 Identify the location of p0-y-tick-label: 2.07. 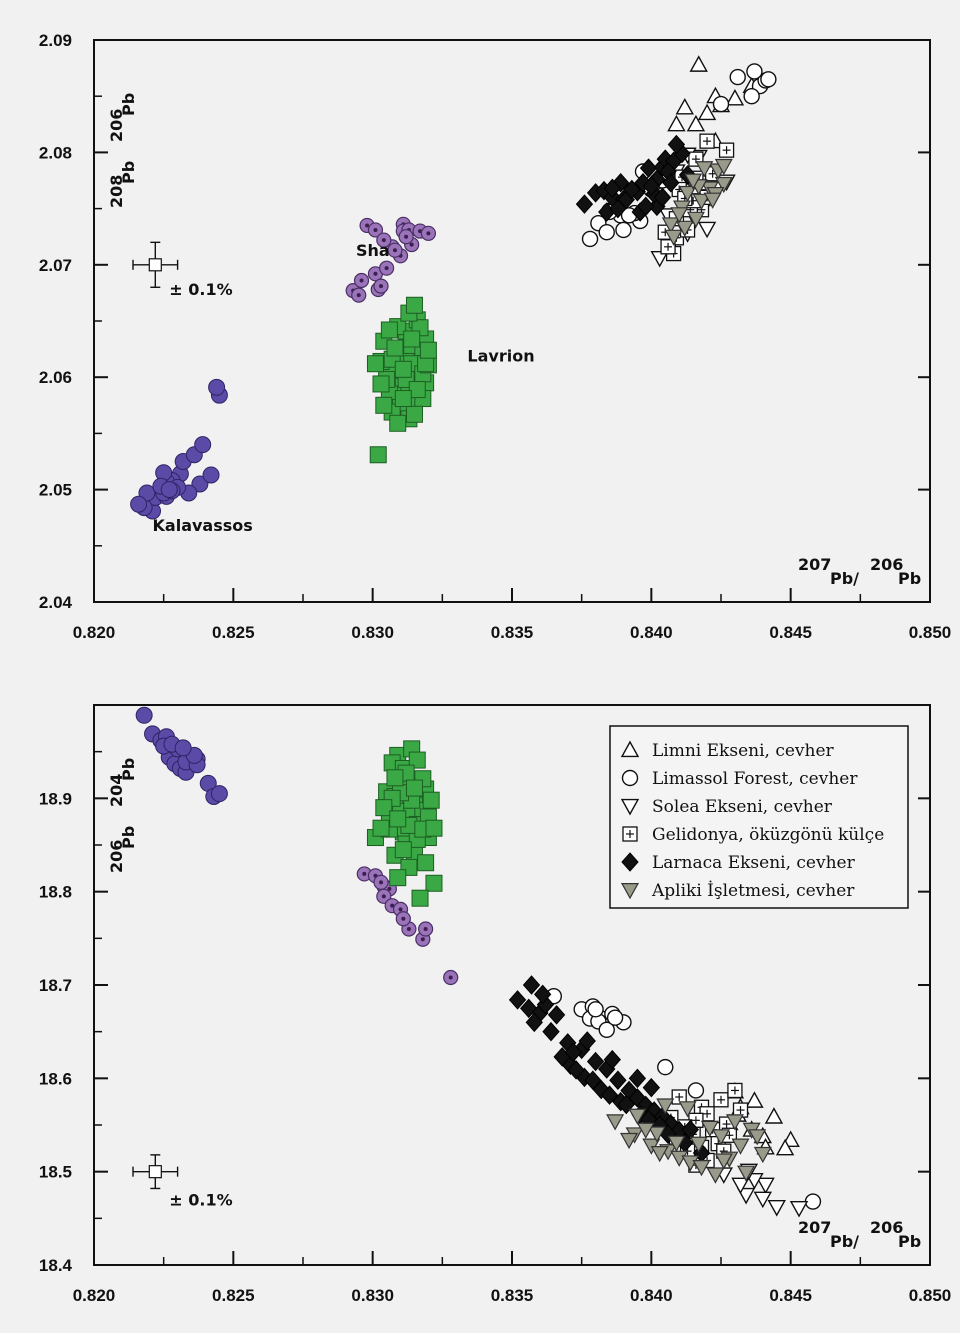
(55, 265).